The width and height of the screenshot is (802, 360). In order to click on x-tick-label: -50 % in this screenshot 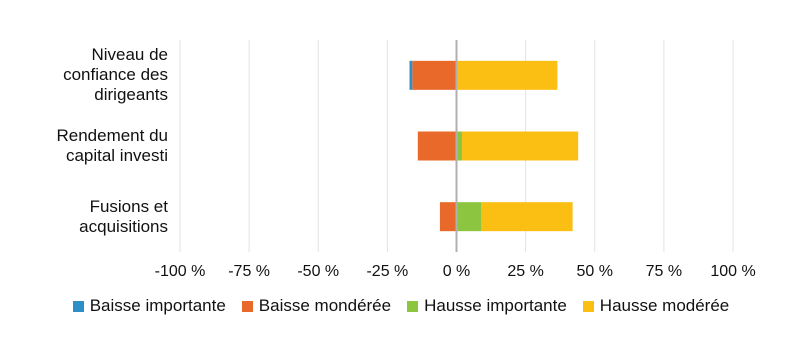, I will do `click(318, 271)`.